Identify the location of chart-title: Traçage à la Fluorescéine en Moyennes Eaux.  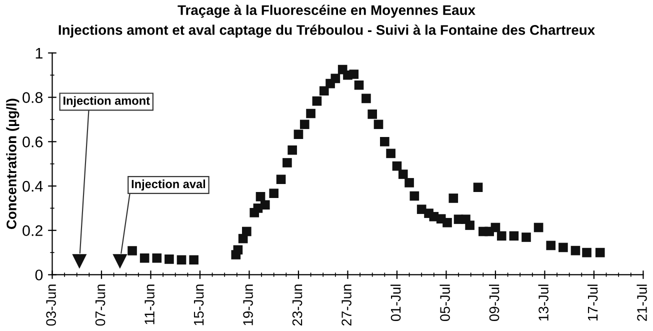
(327, 11).